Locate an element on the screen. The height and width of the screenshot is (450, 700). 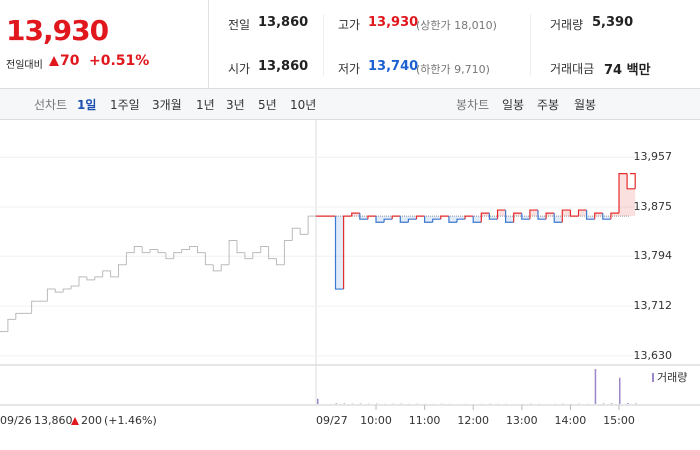
period-tab: 3개월 is located at coordinates (167, 105).